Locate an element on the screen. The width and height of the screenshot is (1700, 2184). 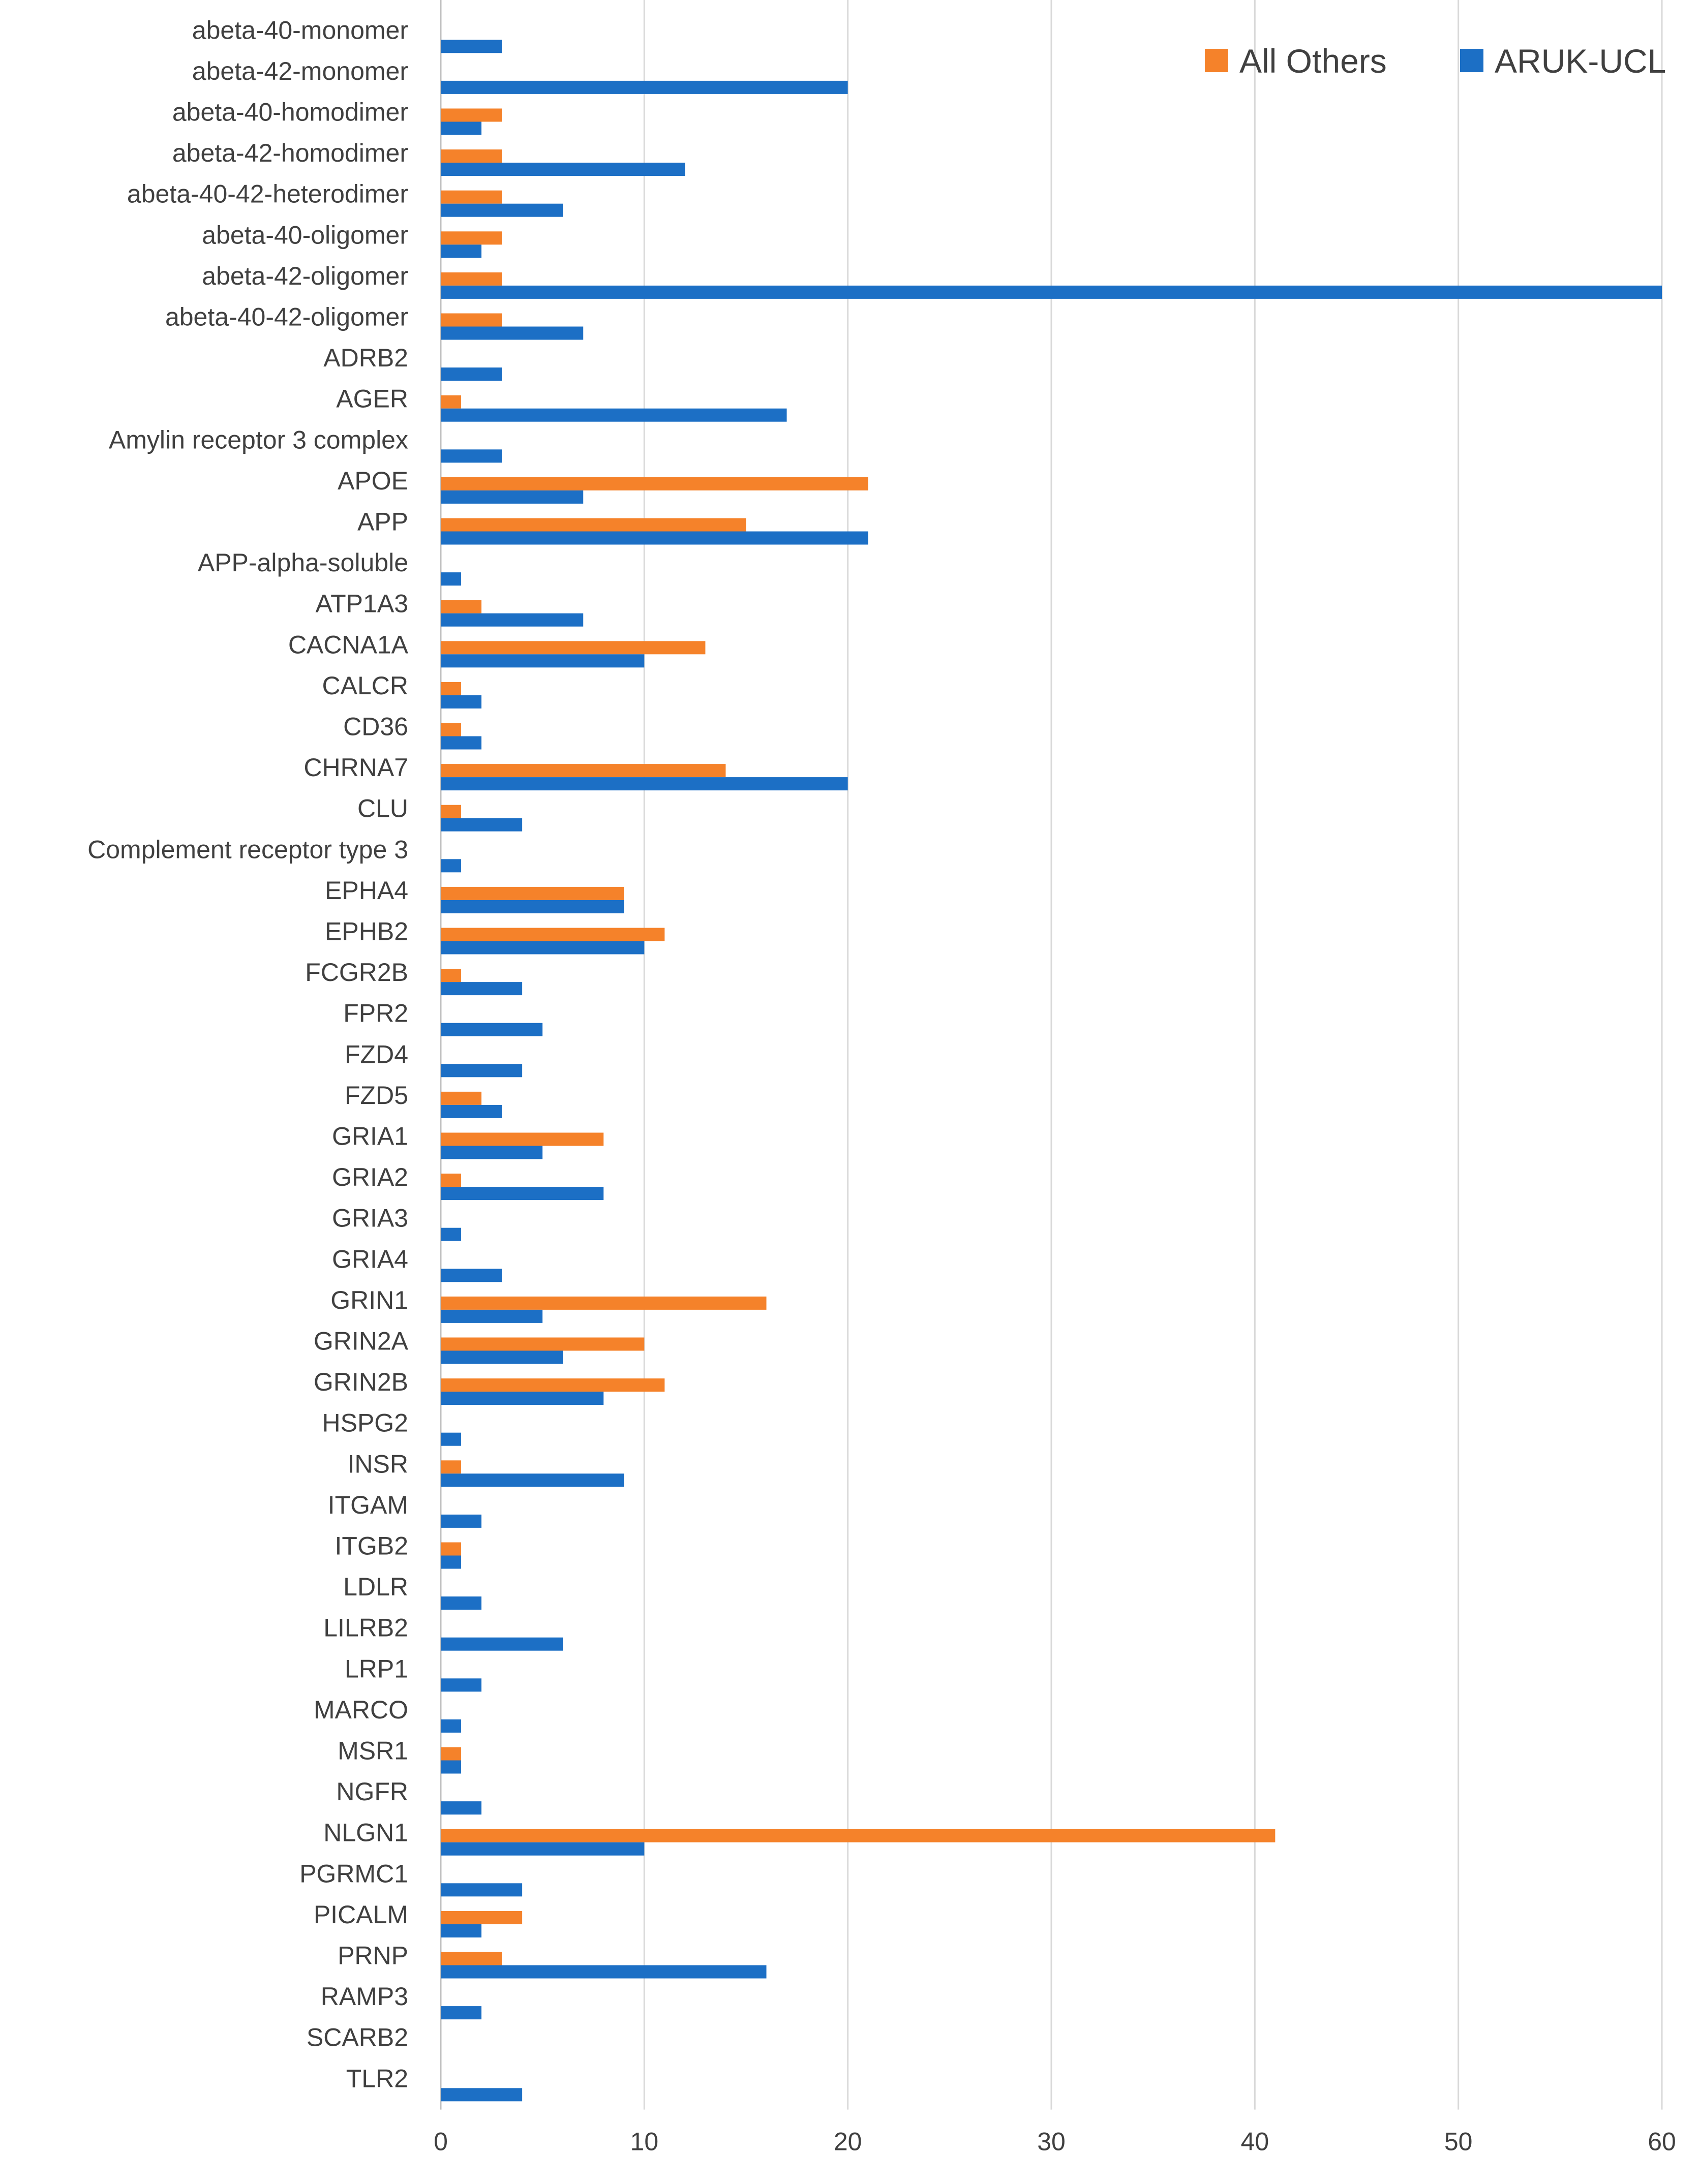
category-label: HSPG2 is located at coordinates (365, 1423).